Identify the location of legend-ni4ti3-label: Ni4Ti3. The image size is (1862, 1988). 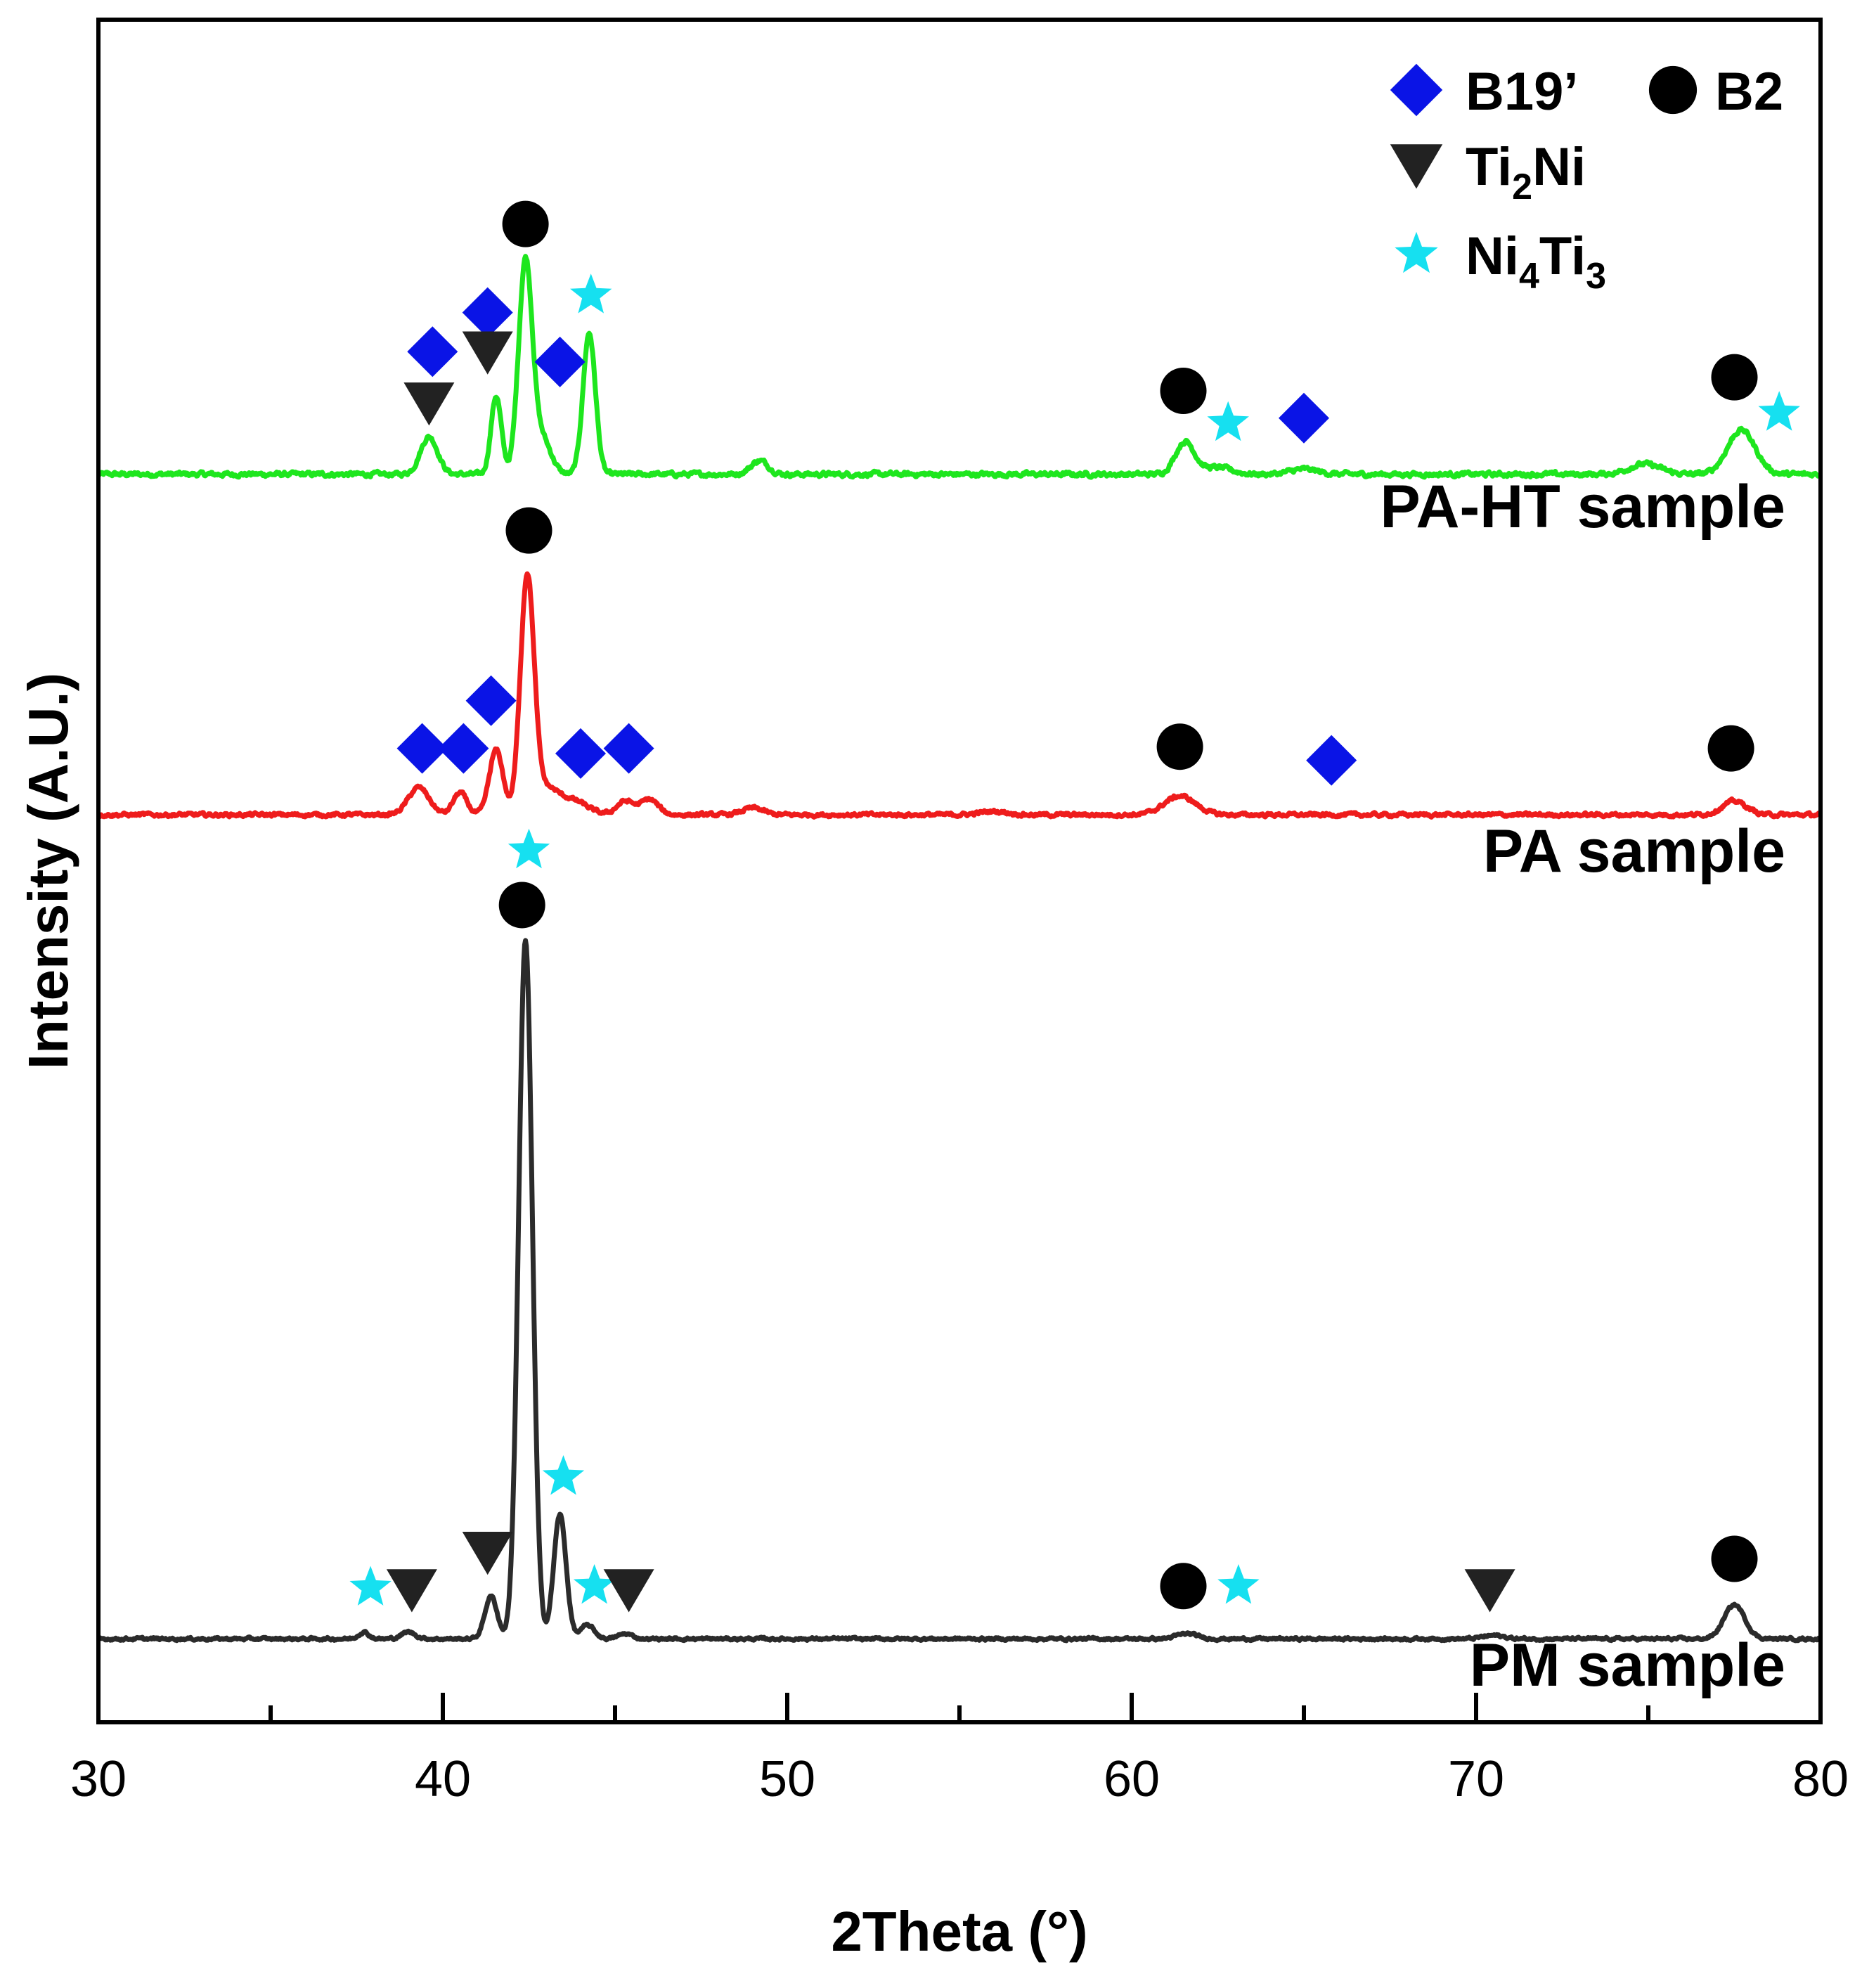
(1536, 261).